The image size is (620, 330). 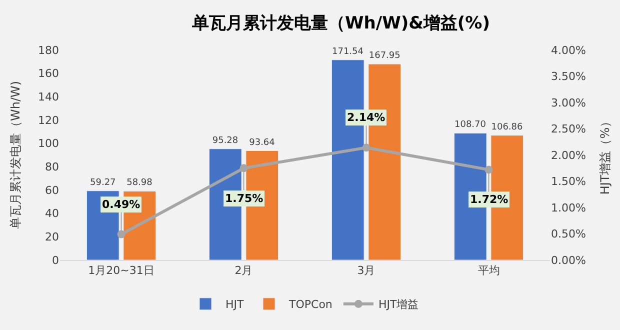 What do you see at coordinates (52, 167) in the screenshot?
I see `y-tick-label: 80` at bounding box center [52, 167].